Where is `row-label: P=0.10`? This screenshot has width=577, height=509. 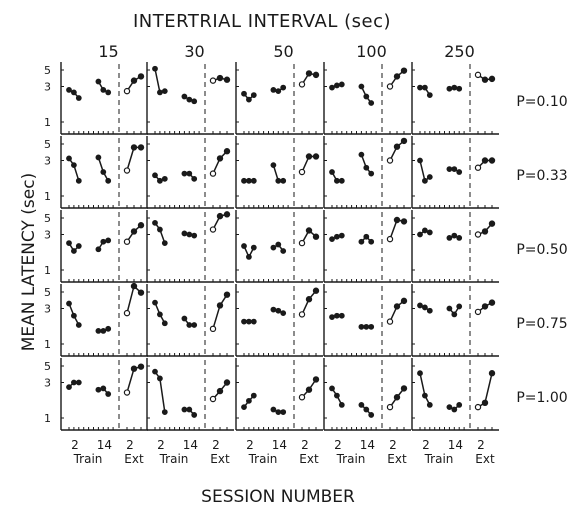
row-label: P=0.10 is located at coordinates (541, 102).